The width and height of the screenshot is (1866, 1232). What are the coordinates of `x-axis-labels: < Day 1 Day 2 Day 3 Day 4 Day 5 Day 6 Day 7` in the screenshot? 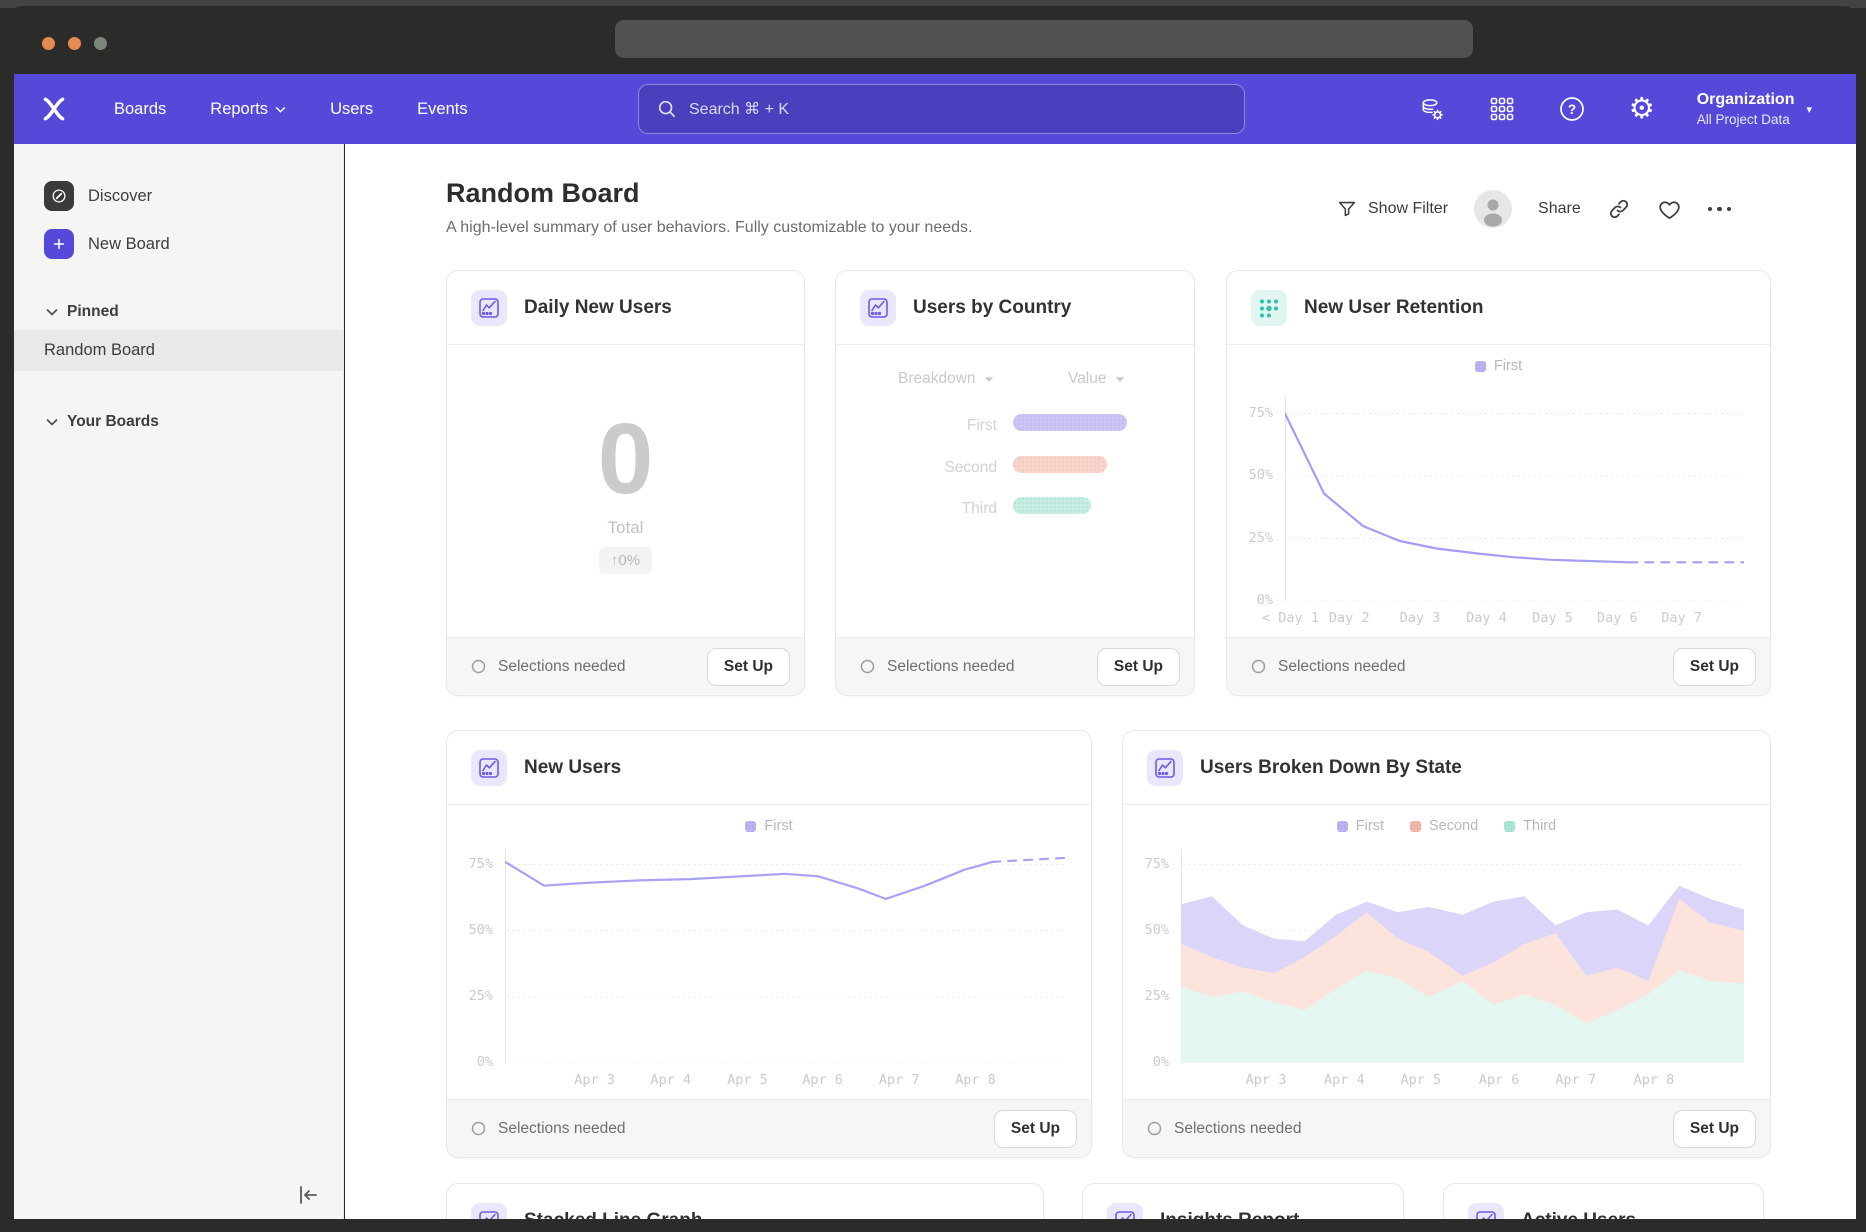 It's located at (1482, 618).